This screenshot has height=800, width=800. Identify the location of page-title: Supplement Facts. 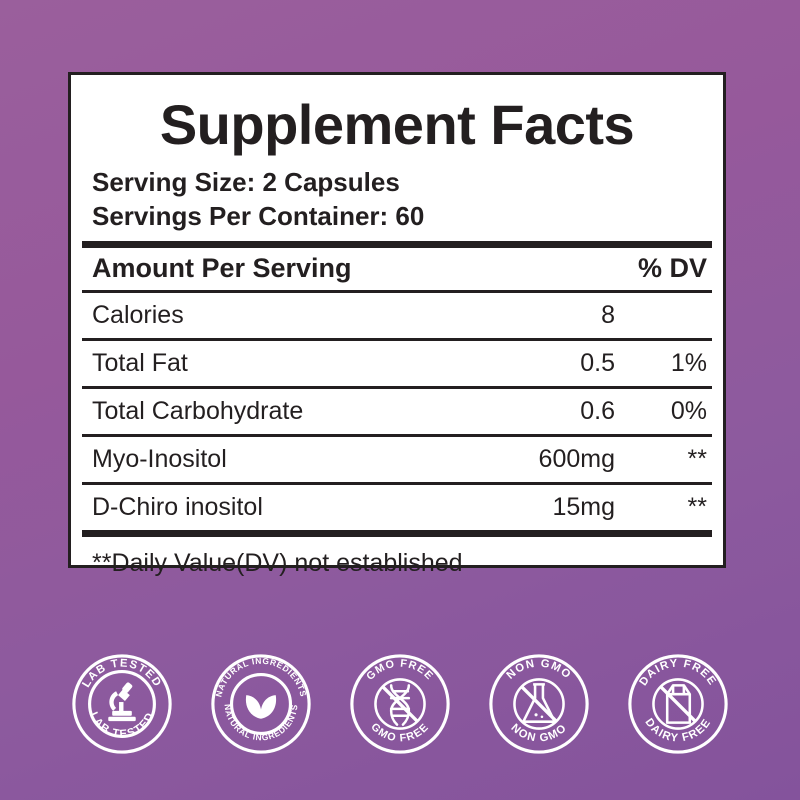
(397, 124).